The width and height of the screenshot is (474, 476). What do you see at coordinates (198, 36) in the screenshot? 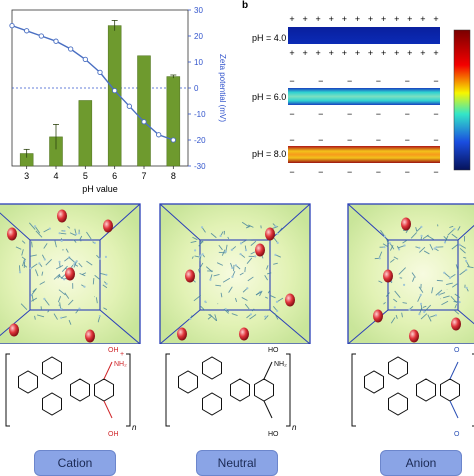
I see `y2-tick-label: 20` at bounding box center [198, 36].